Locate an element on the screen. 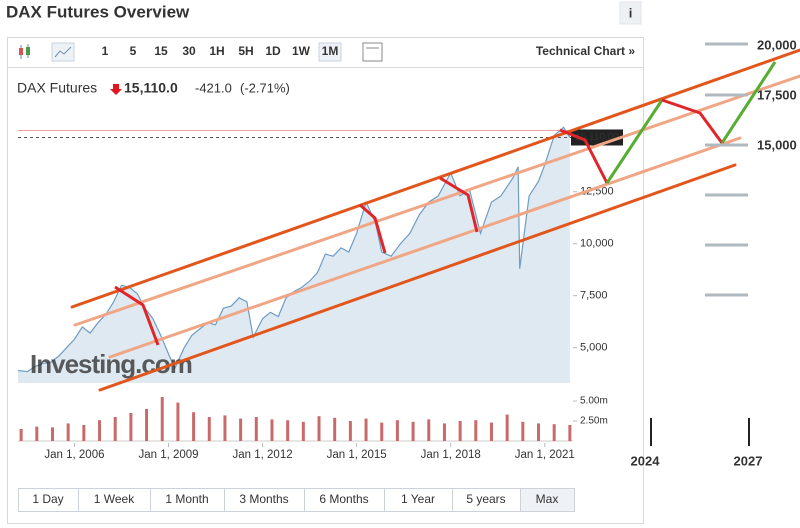 The image size is (800, 528). instrument-name: DAX Futures is located at coordinates (57, 88).